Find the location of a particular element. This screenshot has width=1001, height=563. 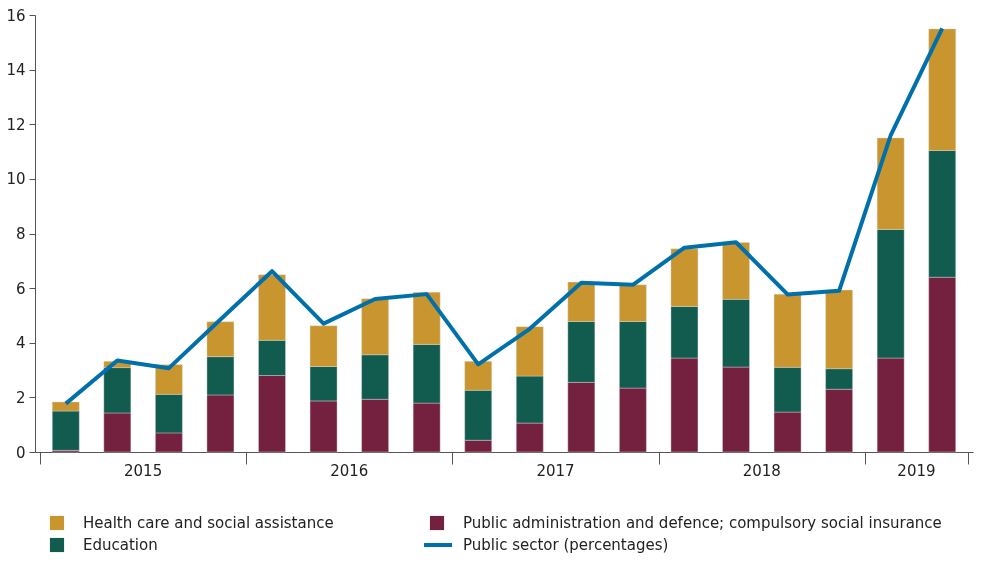

text: 2016 is located at coordinates (349, 471).